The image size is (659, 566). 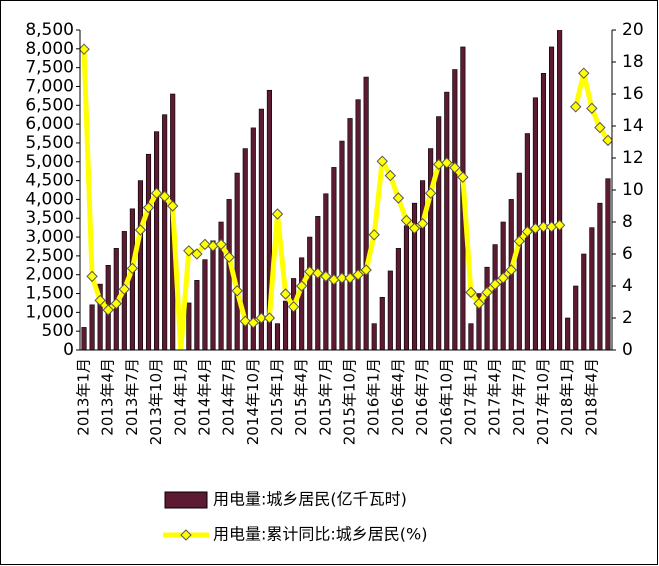 I want to click on x-tick-label: 2014年7月, so click(x=229, y=397).